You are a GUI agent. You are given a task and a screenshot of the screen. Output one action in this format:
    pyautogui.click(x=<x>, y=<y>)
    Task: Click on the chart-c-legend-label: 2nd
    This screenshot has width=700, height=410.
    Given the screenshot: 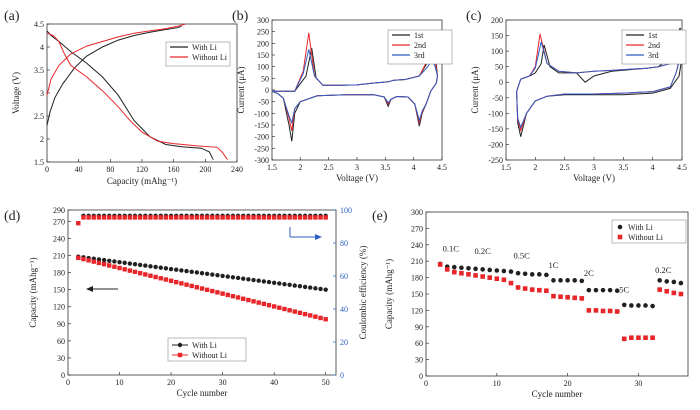 What is the action you would take?
    pyautogui.click(x=654, y=45)
    